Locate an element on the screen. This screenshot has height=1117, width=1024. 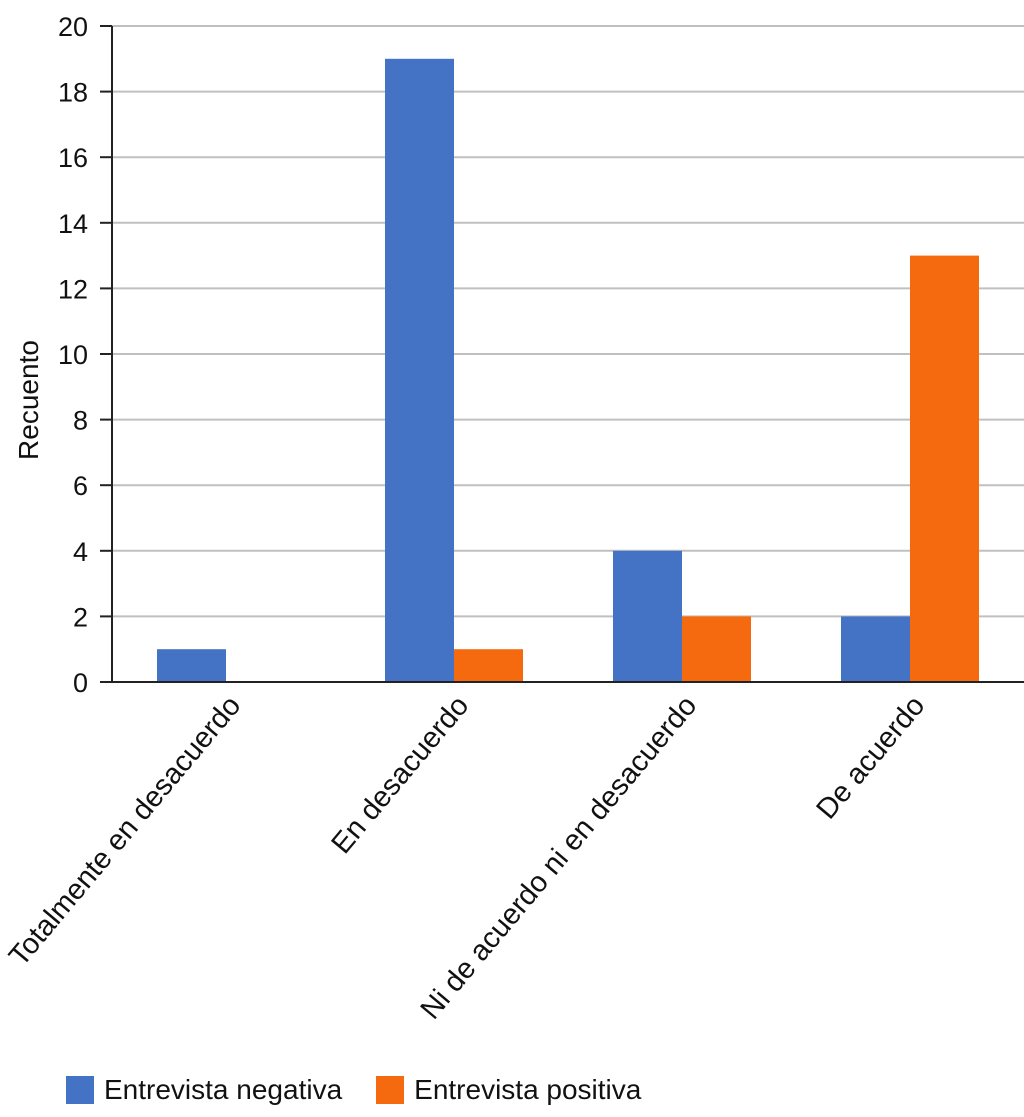
y-tick-label: 12 is located at coordinates (73, 289).